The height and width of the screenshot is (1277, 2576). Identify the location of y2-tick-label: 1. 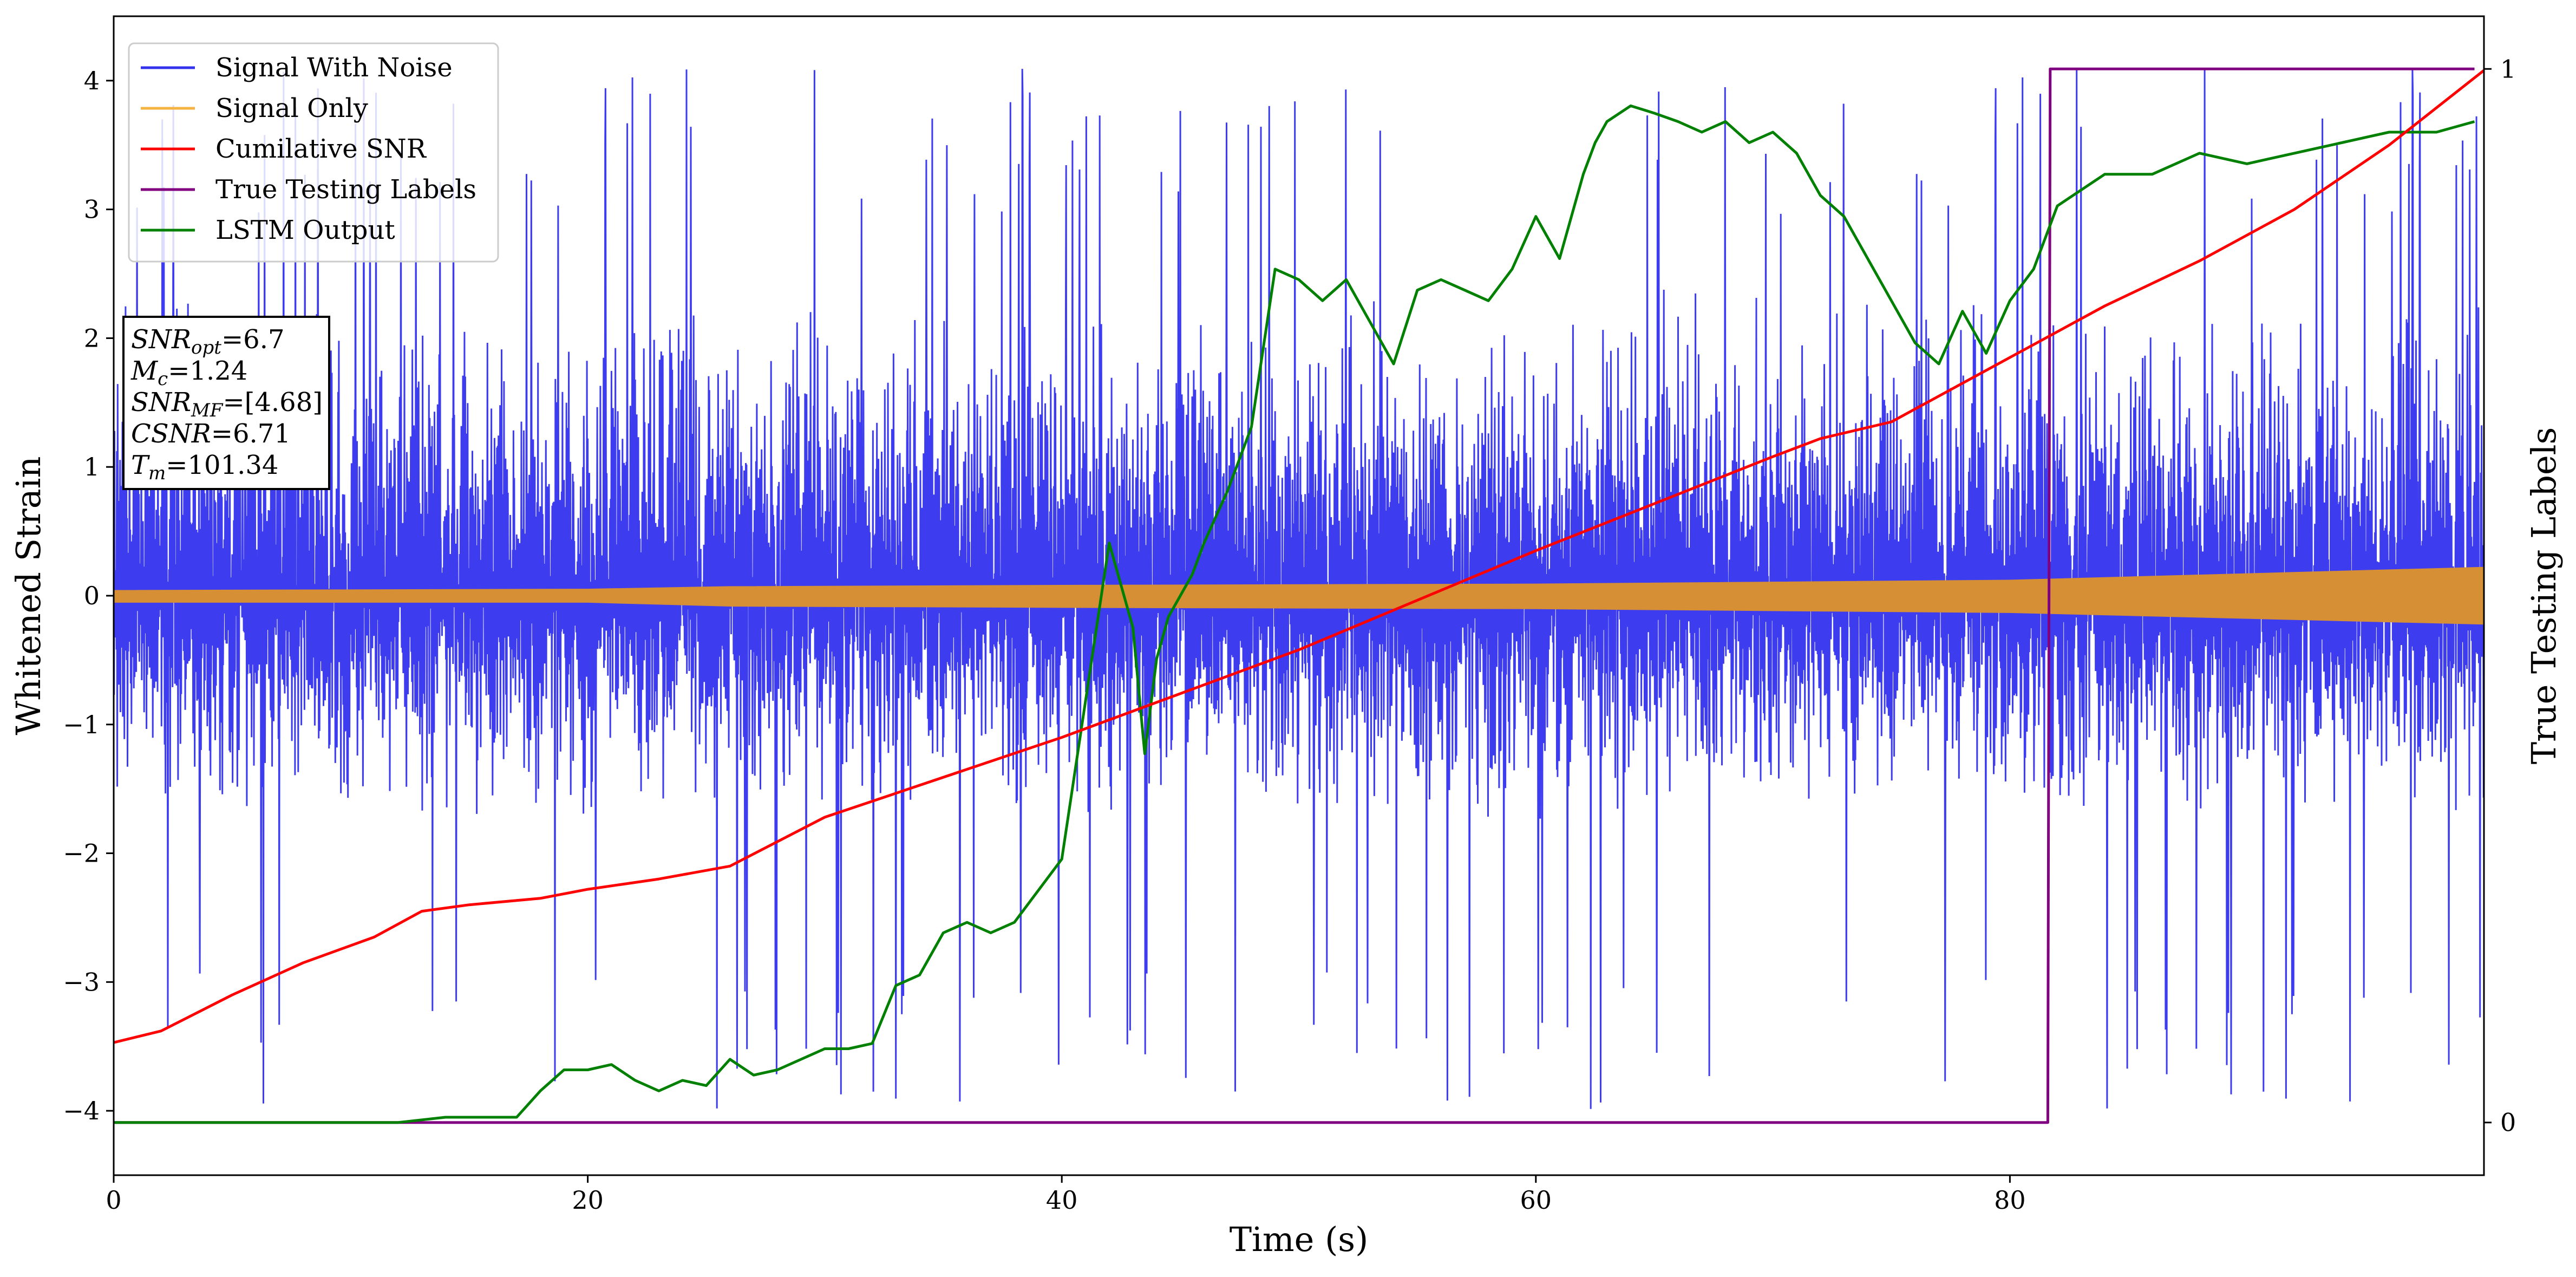
(2508, 68).